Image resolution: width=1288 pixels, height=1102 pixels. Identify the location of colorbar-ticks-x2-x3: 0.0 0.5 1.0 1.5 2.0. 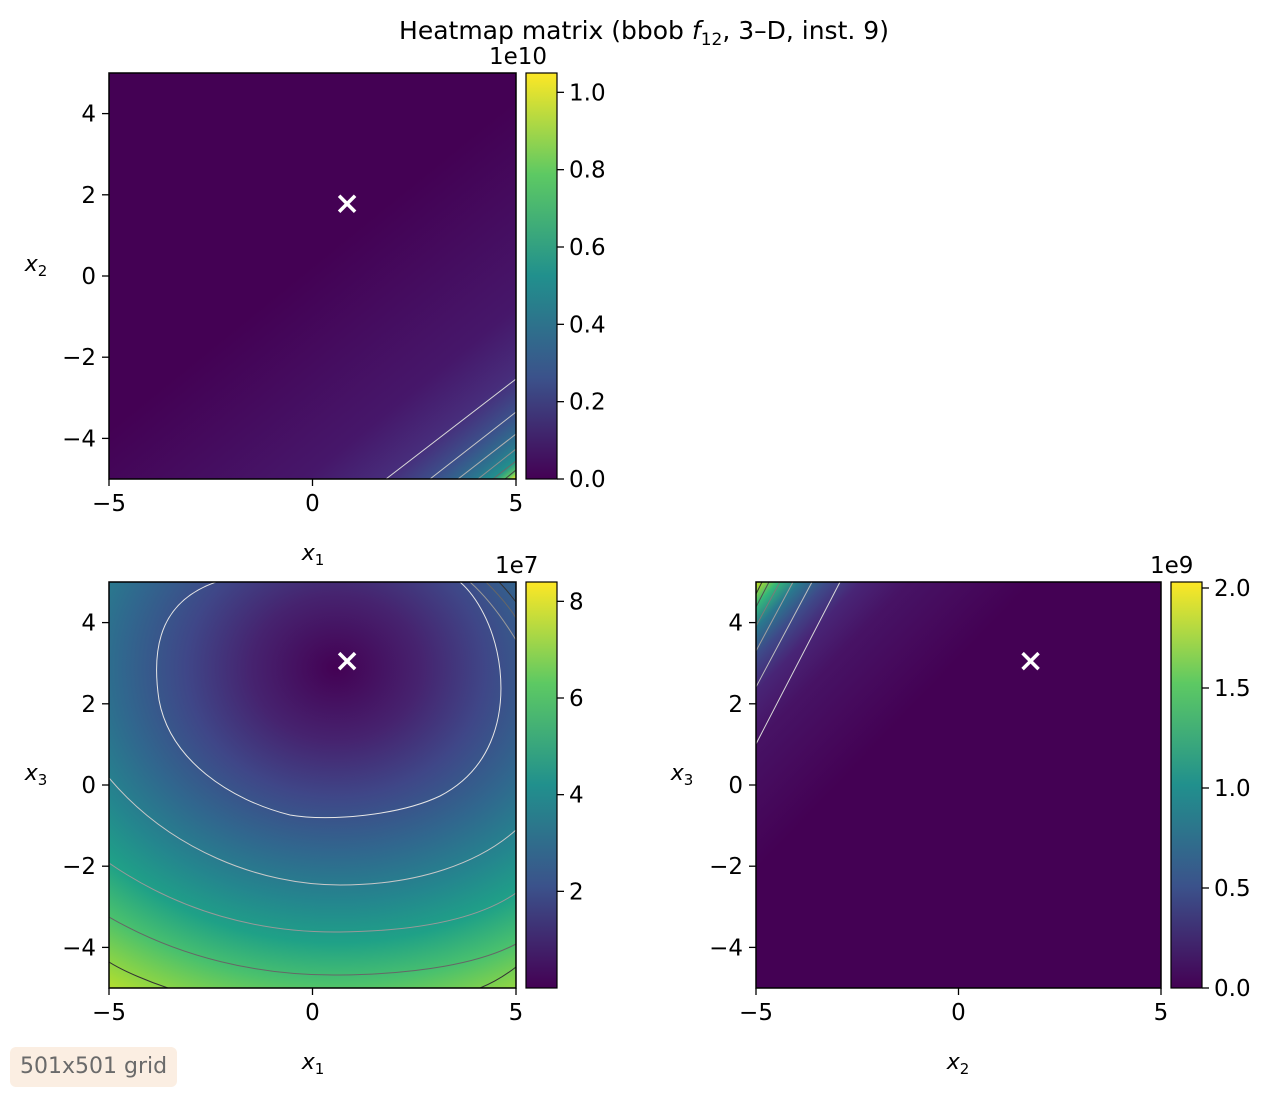
(1226, 789).